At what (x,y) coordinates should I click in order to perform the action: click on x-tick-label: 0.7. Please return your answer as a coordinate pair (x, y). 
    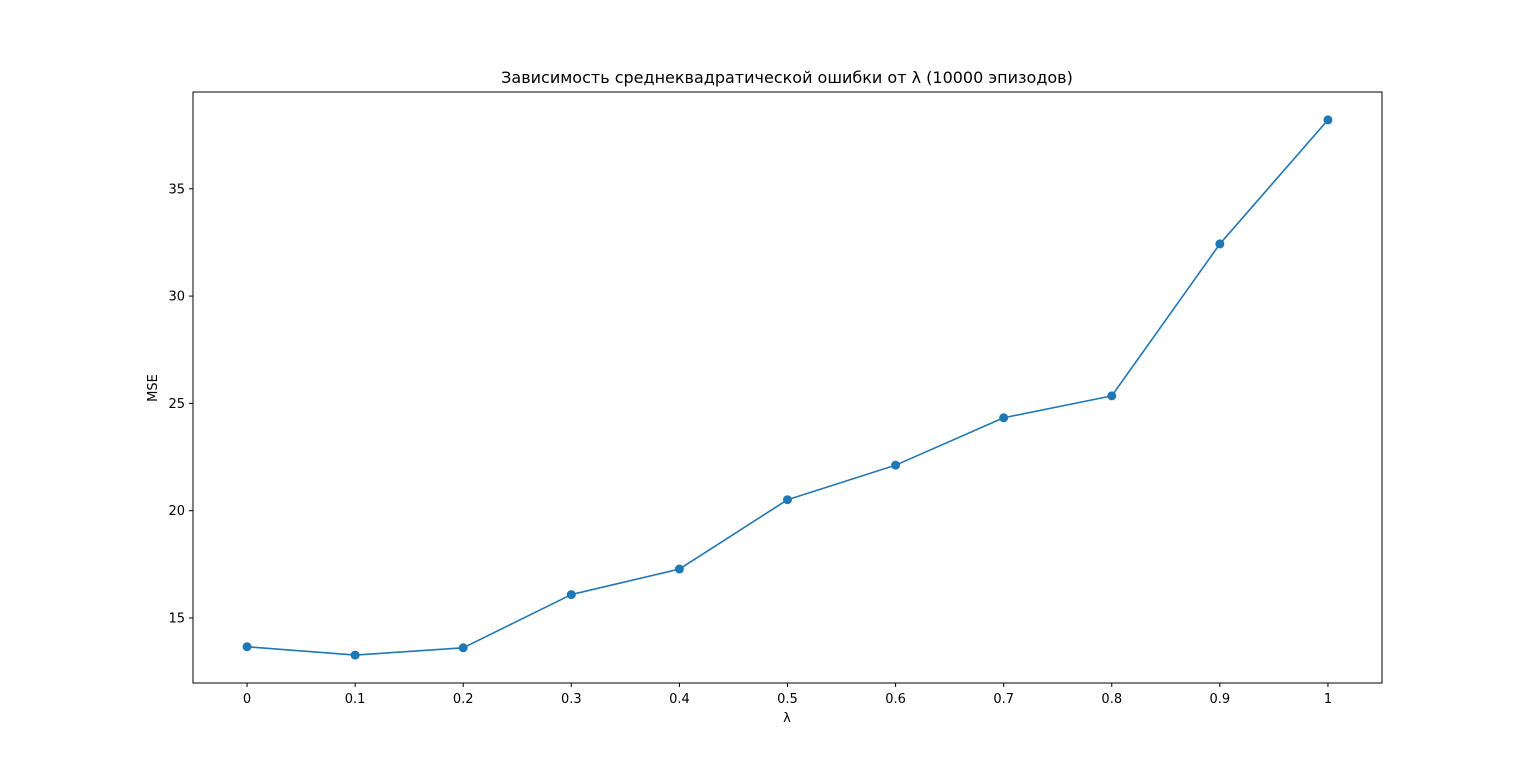
    Looking at the image, I should click on (1003, 699).